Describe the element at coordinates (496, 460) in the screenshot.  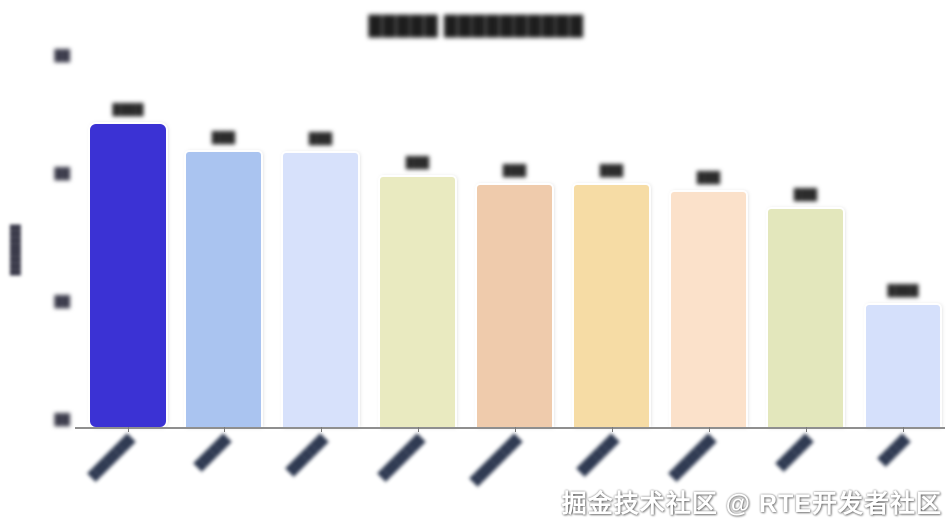
I see `x-tick-label-5: █████████` at that location.